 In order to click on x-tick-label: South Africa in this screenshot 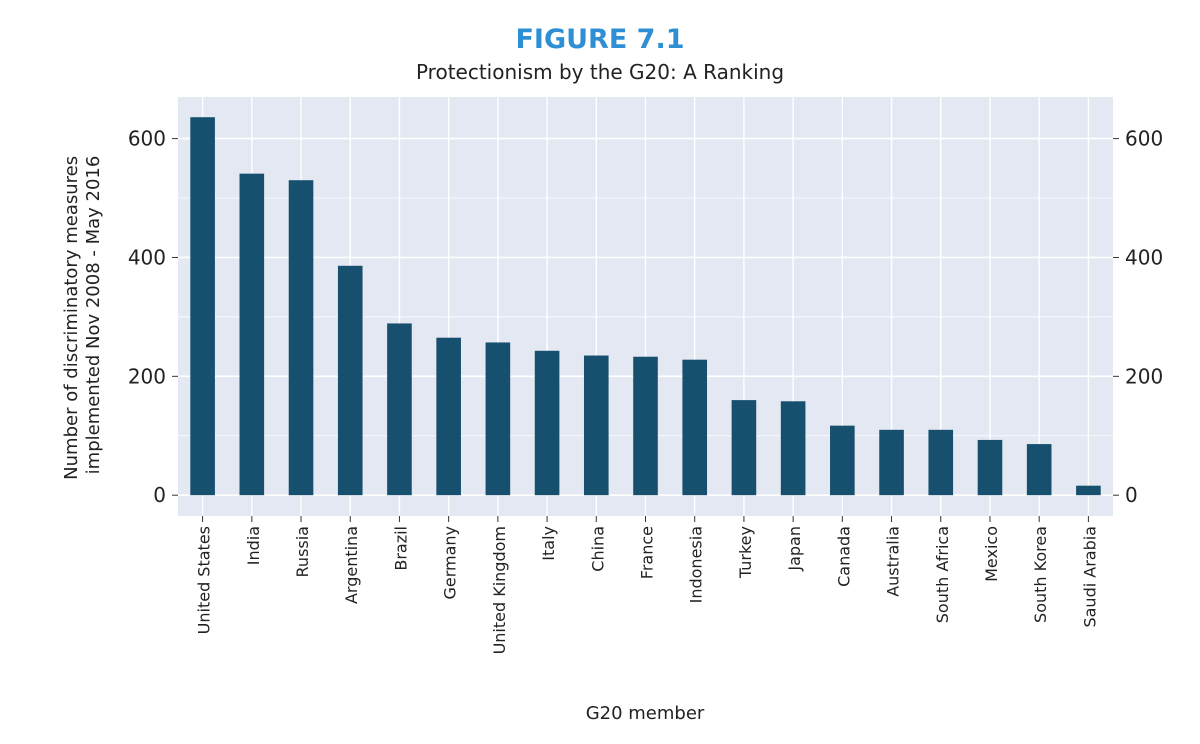, I will do `click(942, 574)`.